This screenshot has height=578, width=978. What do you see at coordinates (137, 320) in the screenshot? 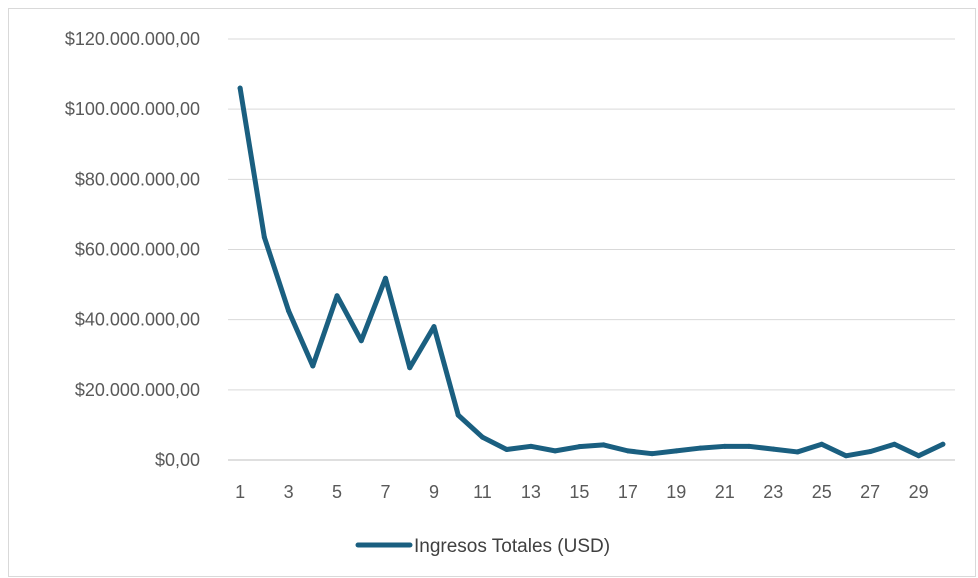
I see `y-tick-label: $40.000.000,00` at bounding box center [137, 320].